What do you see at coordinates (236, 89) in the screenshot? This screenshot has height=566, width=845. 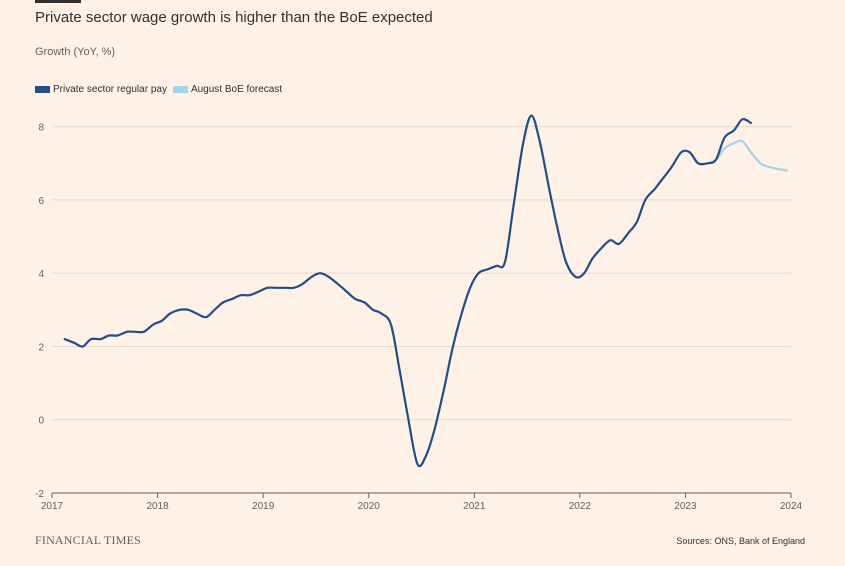 I see `legend-label-boe-forecast: August BoE forecast` at bounding box center [236, 89].